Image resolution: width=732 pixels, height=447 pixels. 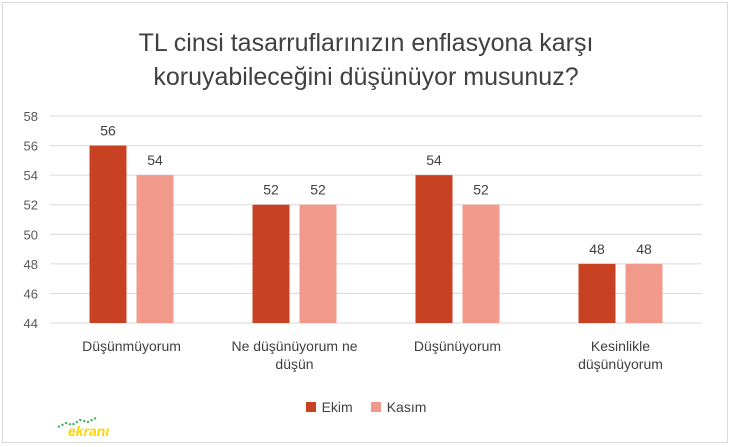 What do you see at coordinates (318, 263) in the screenshot?
I see `bar-kasım-1` at bounding box center [318, 263].